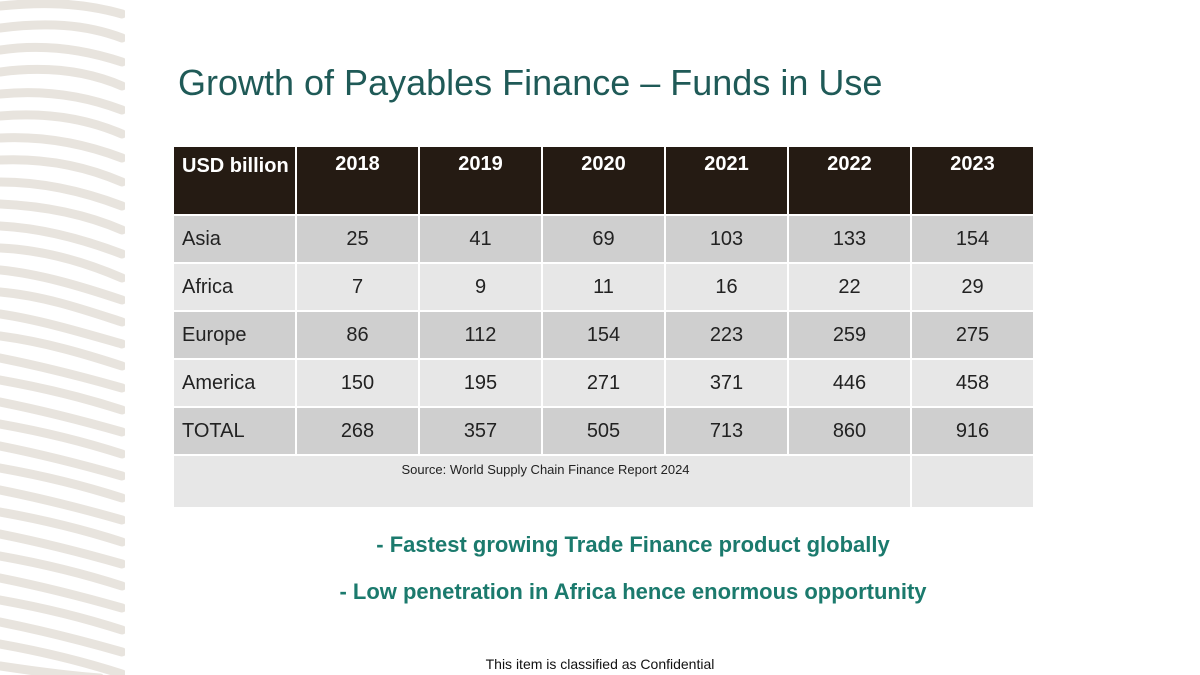 The image size is (1200, 675). Describe the element at coordinates (849, 335) in the screenshot. I see `table-cell: 259` at that location.